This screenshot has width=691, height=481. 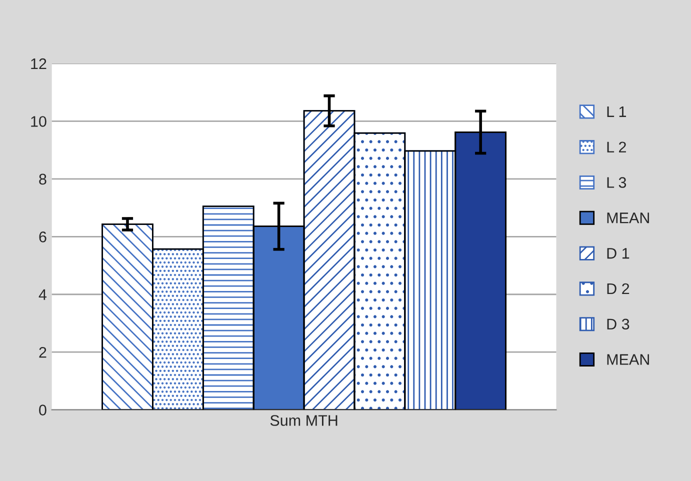 What do you see at coordinates (616, 147) in the screenshot?
I see `legend-label: L 2` at bounding box center [616, 147].